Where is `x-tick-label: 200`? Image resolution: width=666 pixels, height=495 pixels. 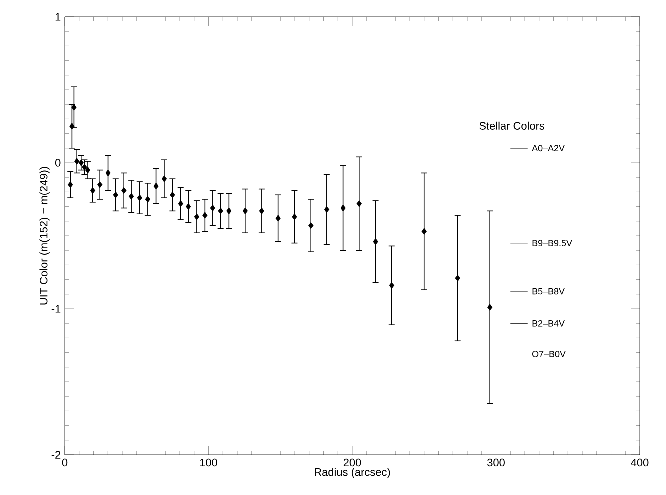
x-tick-label: 200 is located at coordinates (353, 462).